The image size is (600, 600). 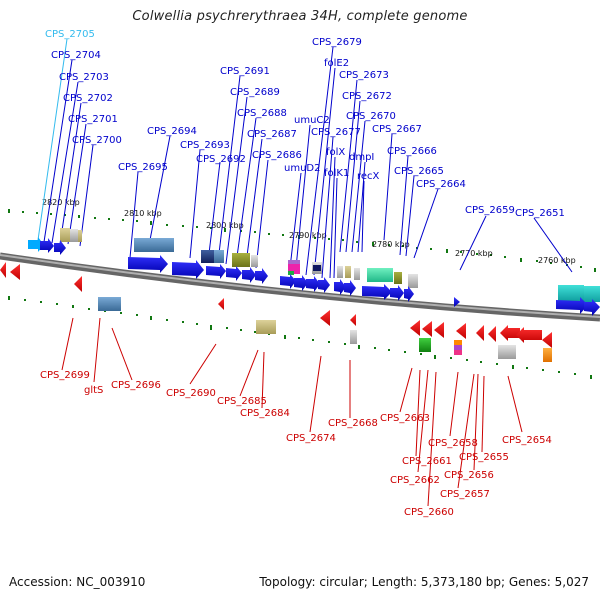 I want to click on gene-label: CPS_2695, so click(x=143, y=167).